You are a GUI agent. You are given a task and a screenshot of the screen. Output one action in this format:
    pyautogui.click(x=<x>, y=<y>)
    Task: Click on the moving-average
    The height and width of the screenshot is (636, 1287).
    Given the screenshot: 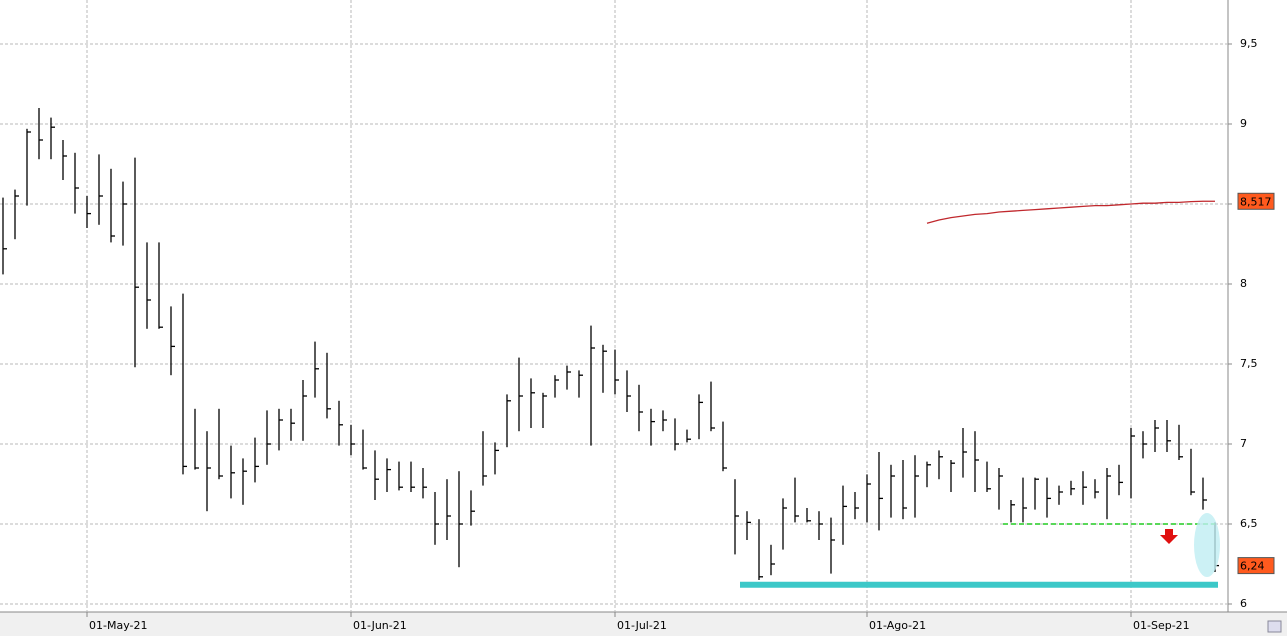 What is the action you would take?
    pyautogui.click(x=1070, y=212)
    